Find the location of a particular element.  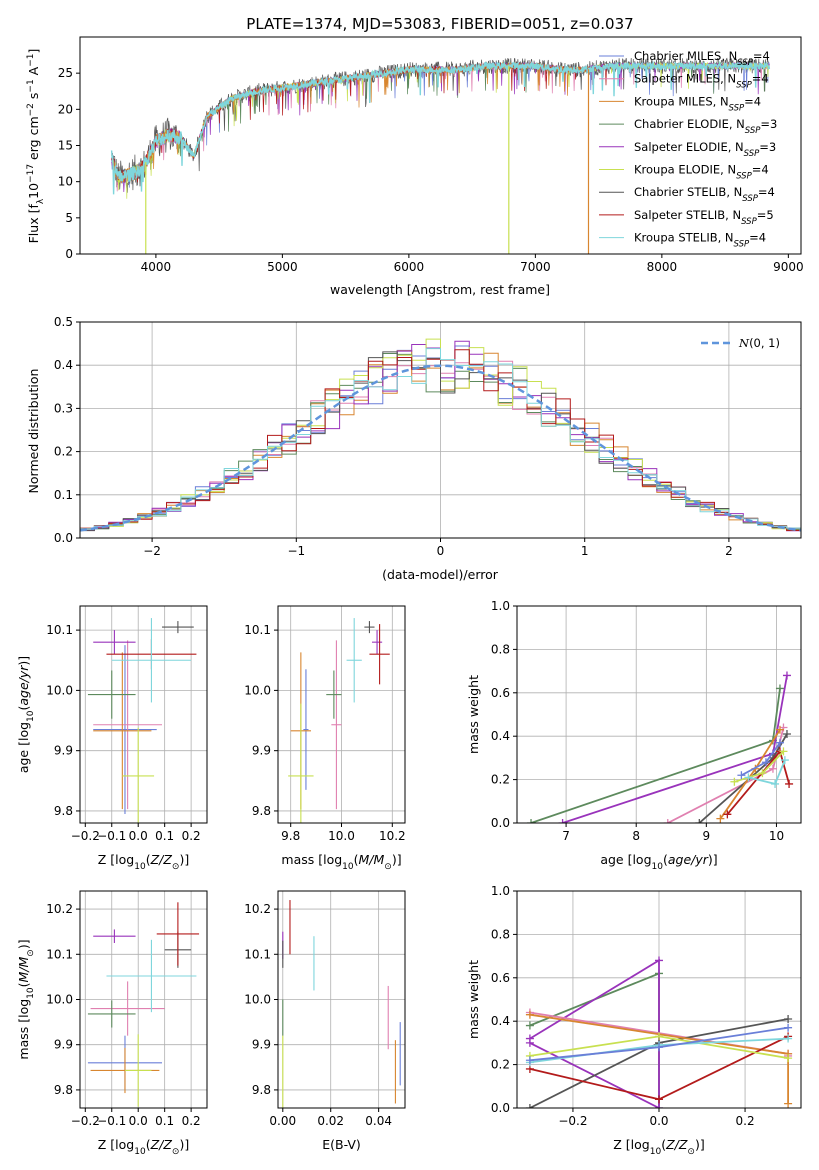

ylabel-part: −2 is located at coordinates (31, 109).